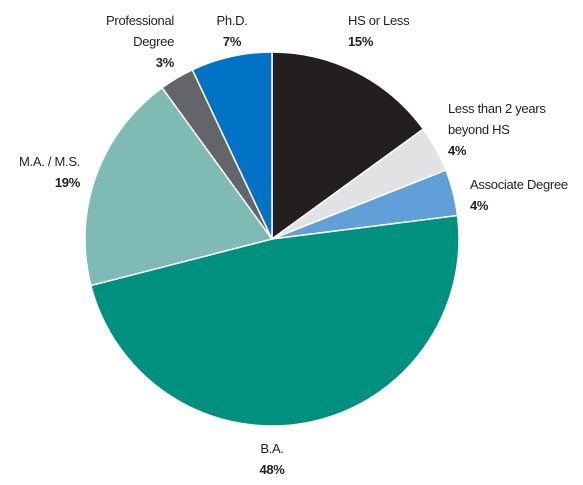 The height and width of the screenshot is (485, 583). Describe the element at coordinates (379, 20) in the screenshot. I see `category-name: HS or Less` at that location.